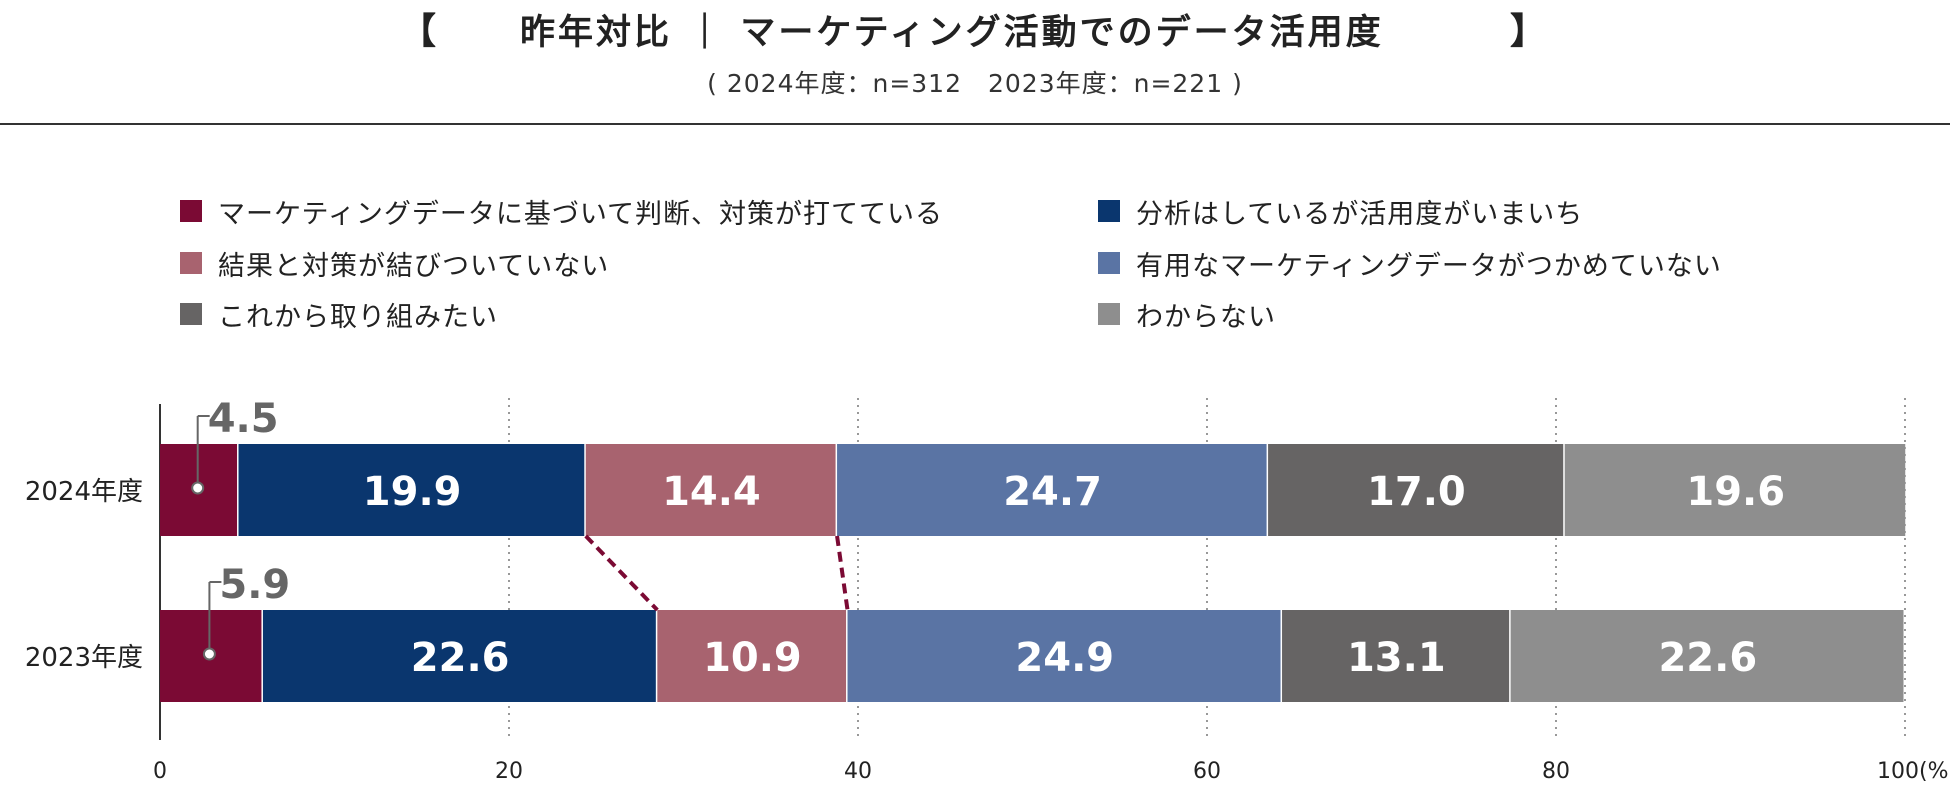 The image size is (1950, 786). I want to click on legend-item: 結果と対策が結びついていない, so click(395, 263).